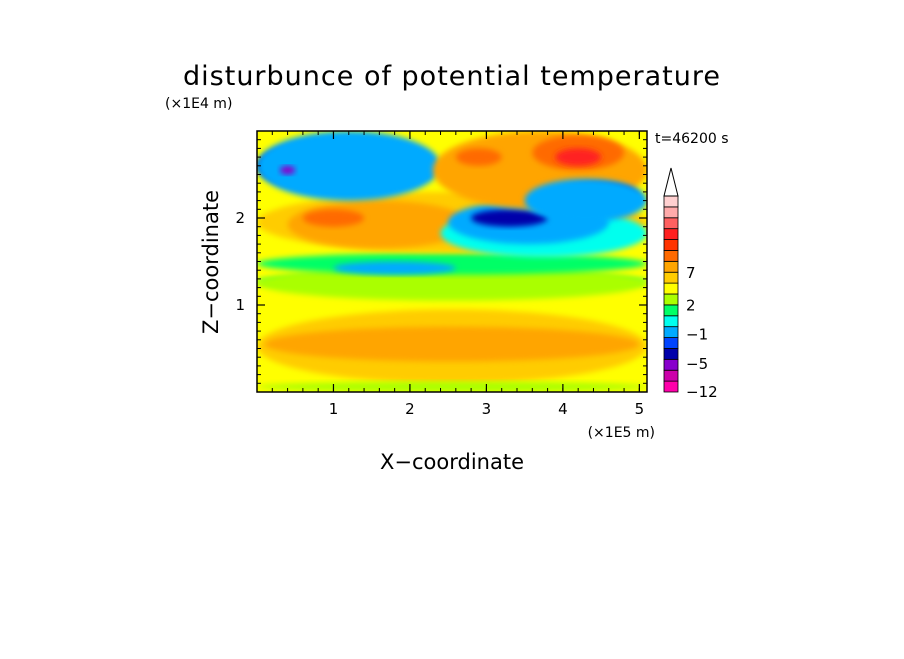  Describe the element at coordinates (671, 182) in the screenshot. I see `colorbar-max-arrow` at that location.